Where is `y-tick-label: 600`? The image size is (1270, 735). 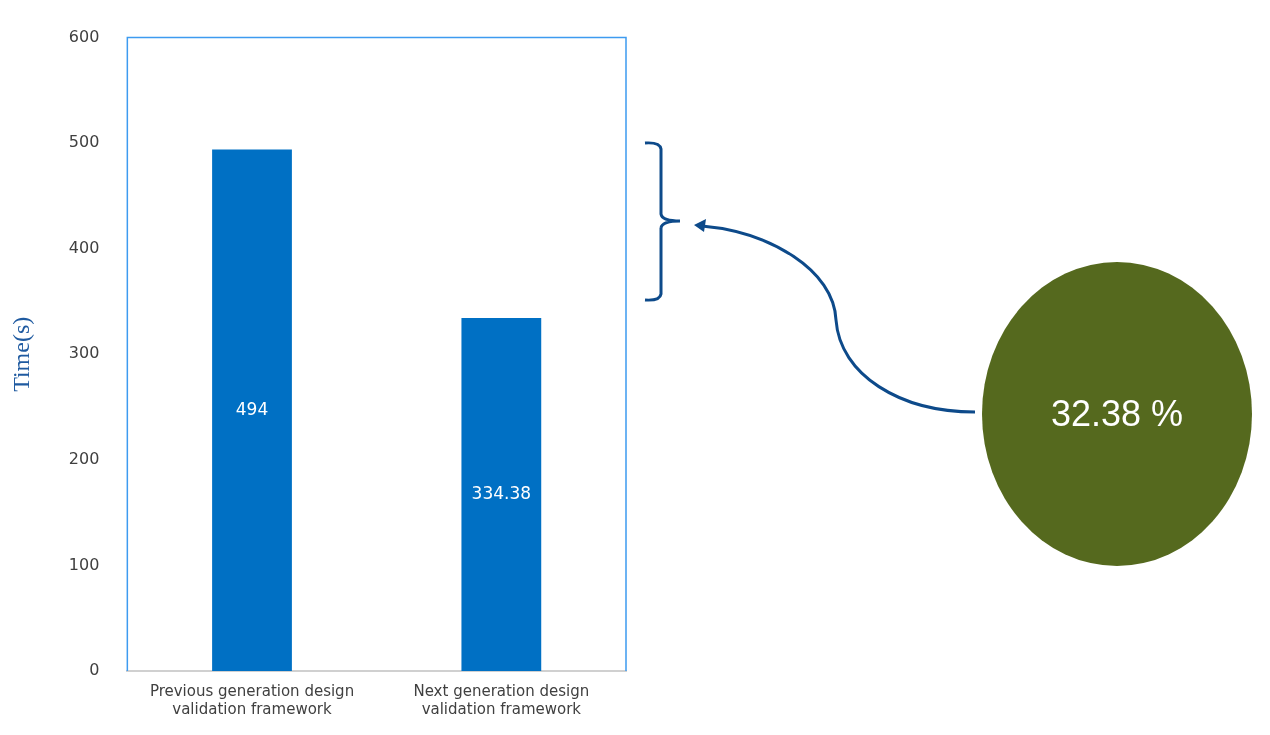
y-tick-label: 600 is located at coordinates (84, 36).